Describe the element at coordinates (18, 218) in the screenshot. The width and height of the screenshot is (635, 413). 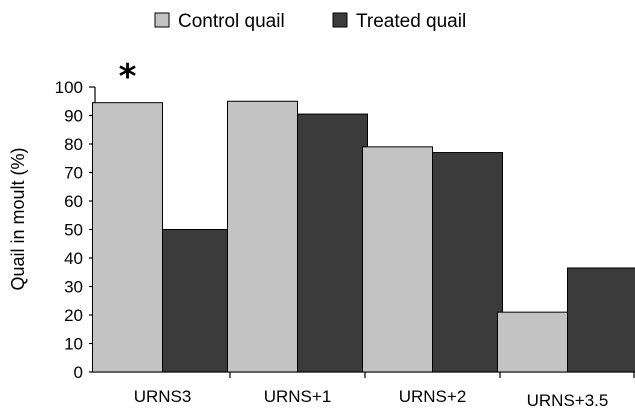
I see `y-axis-title: Quail in moult (%)` at that location.